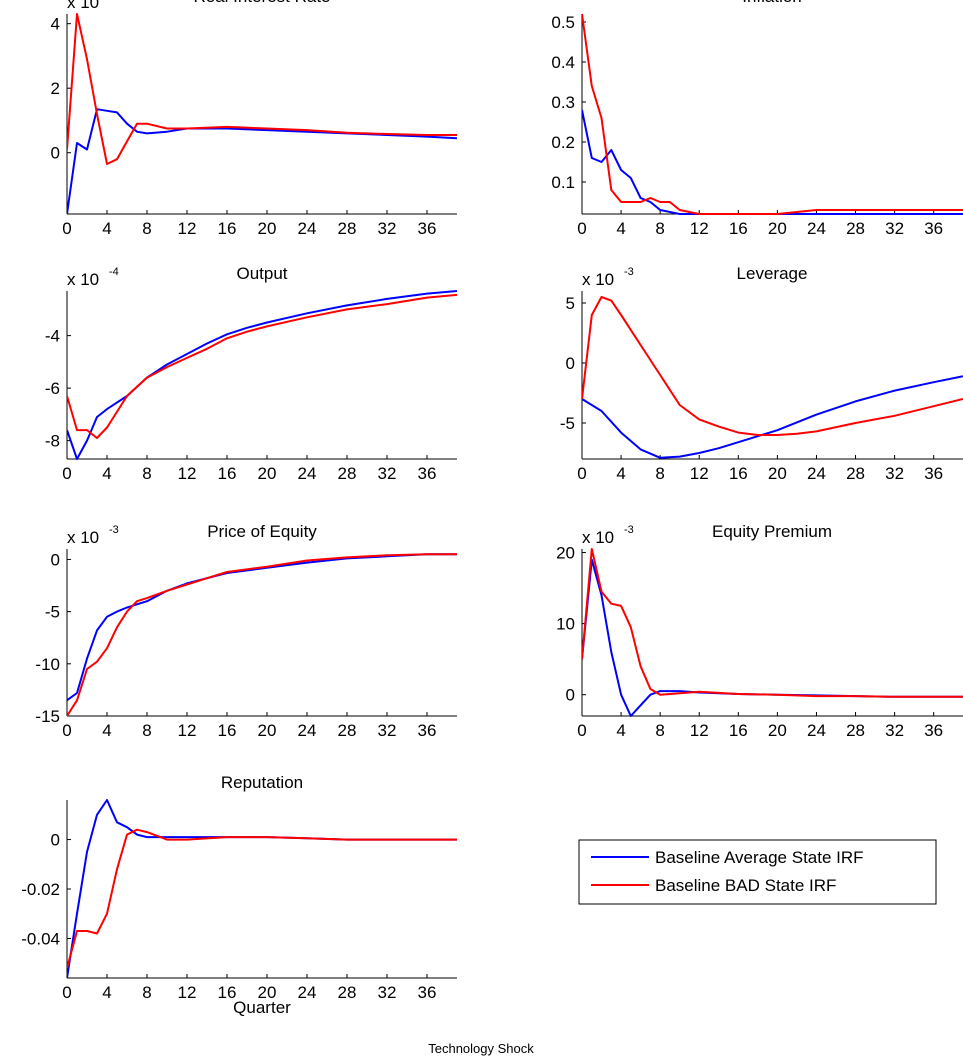 The height and width of the screenshot is (1062, 963). I want to click on panel-title: Leverage, so click(772, 273).